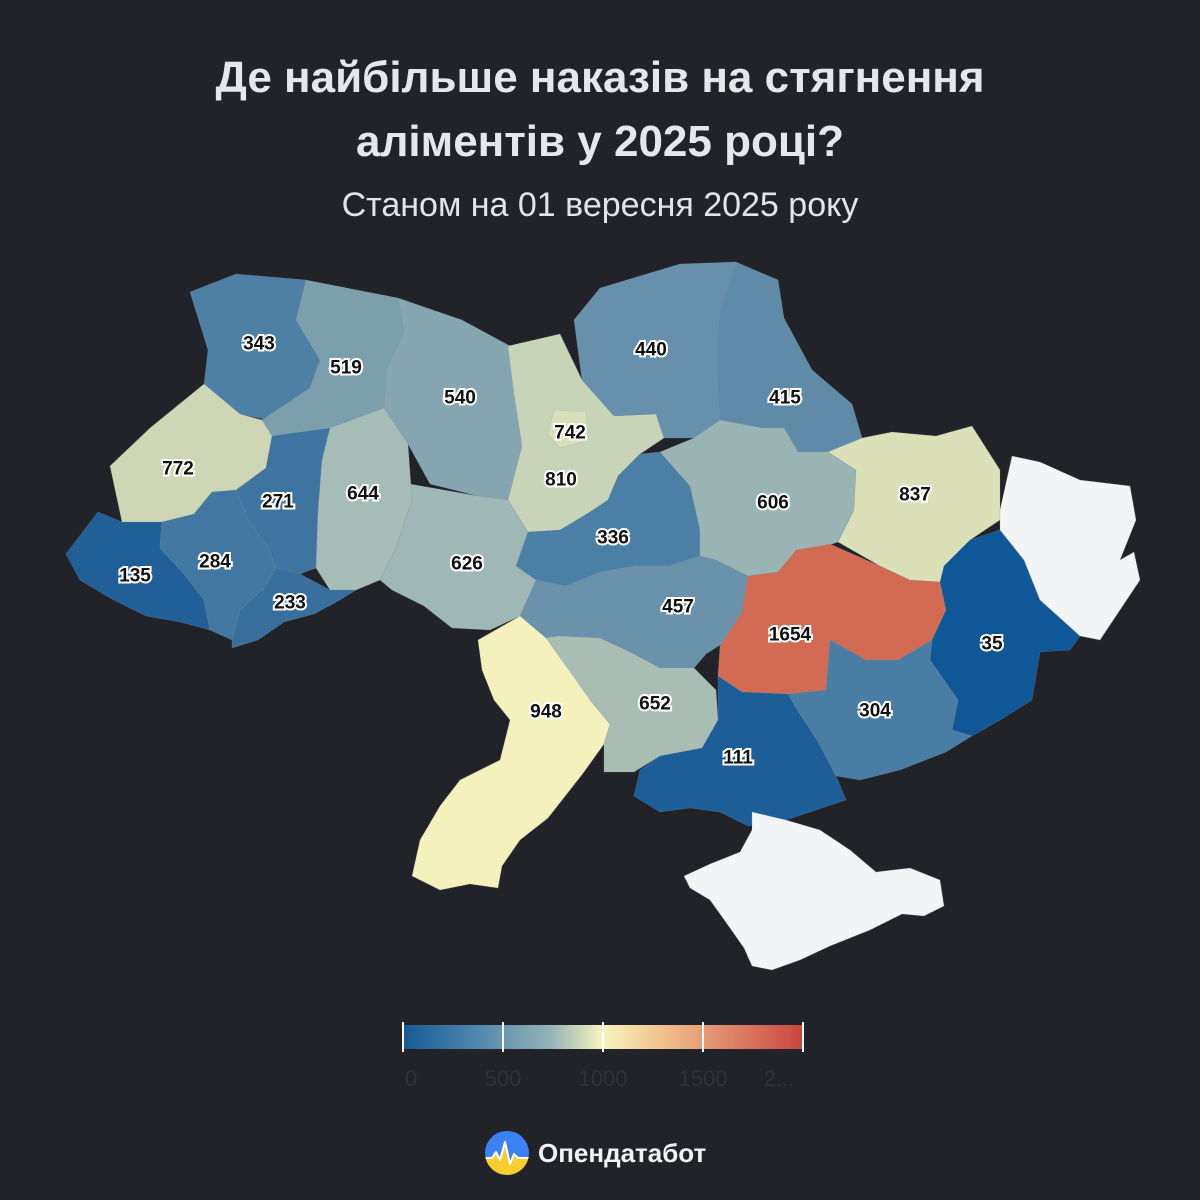 This screenshot has height=1200, width=1200. What do you see at coordinates (655, 704) in the screenshot?
I see `region-label-mykolaiv: 652` at bounding box center [655, 704].